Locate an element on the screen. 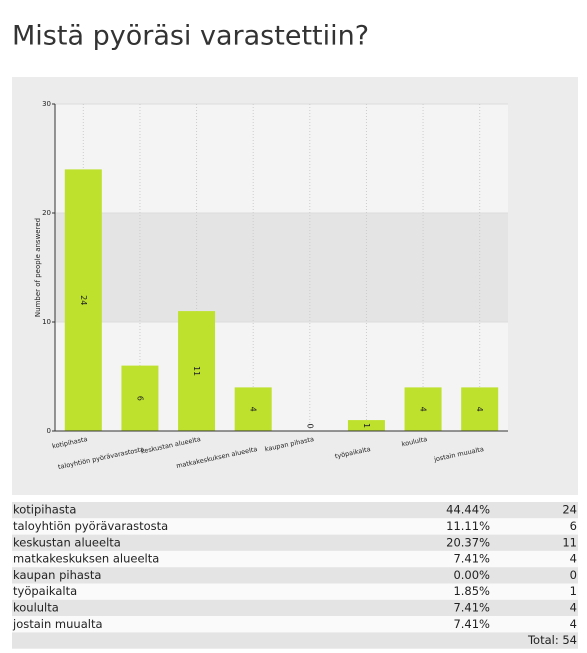 The width and height of the screenshot is (587, 653). row-count: 0 is located at coordinates (573, 575).